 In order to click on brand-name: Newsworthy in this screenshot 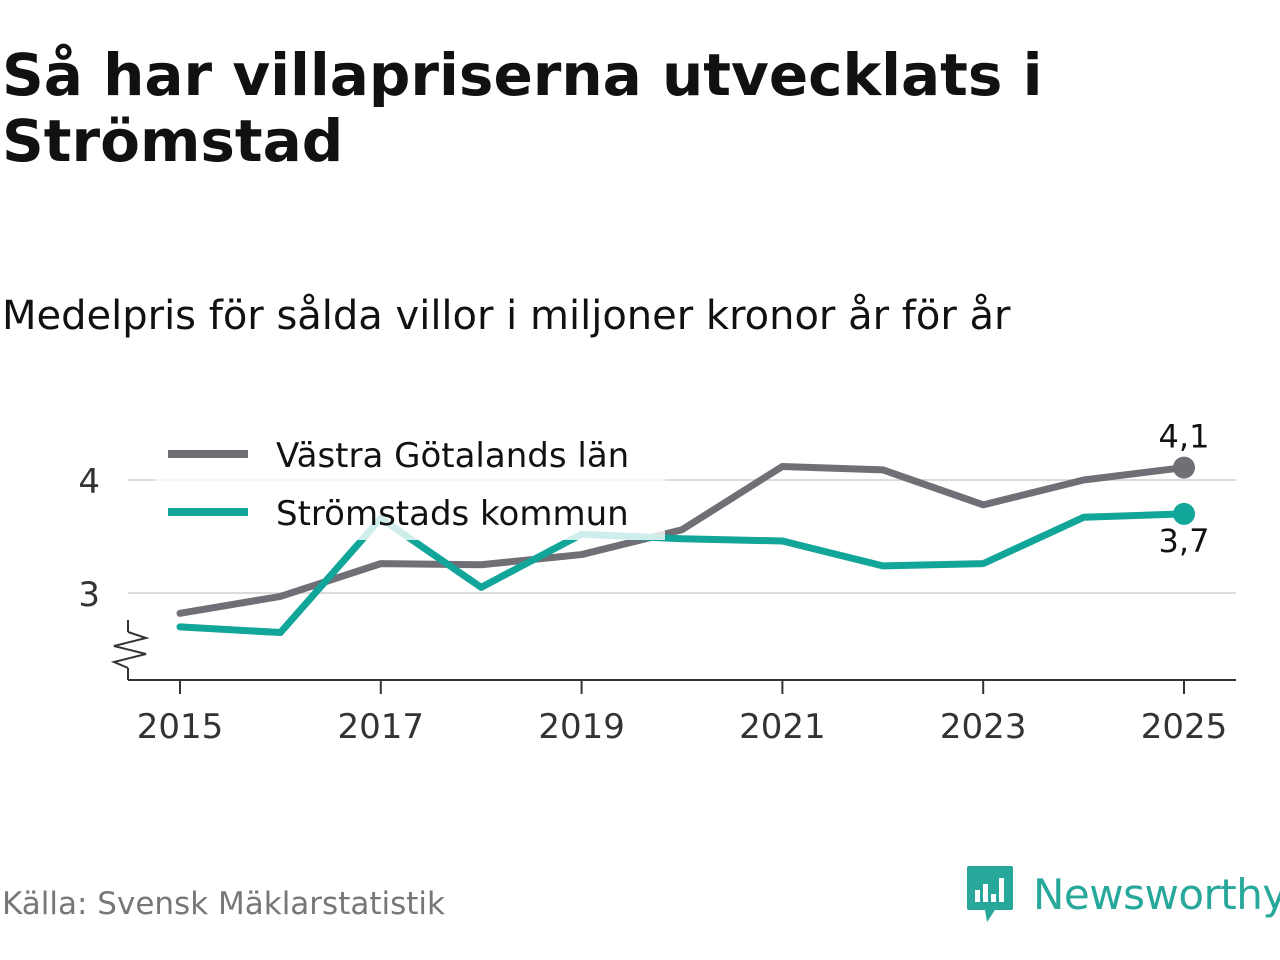, I will do `click(1156, 894)`.